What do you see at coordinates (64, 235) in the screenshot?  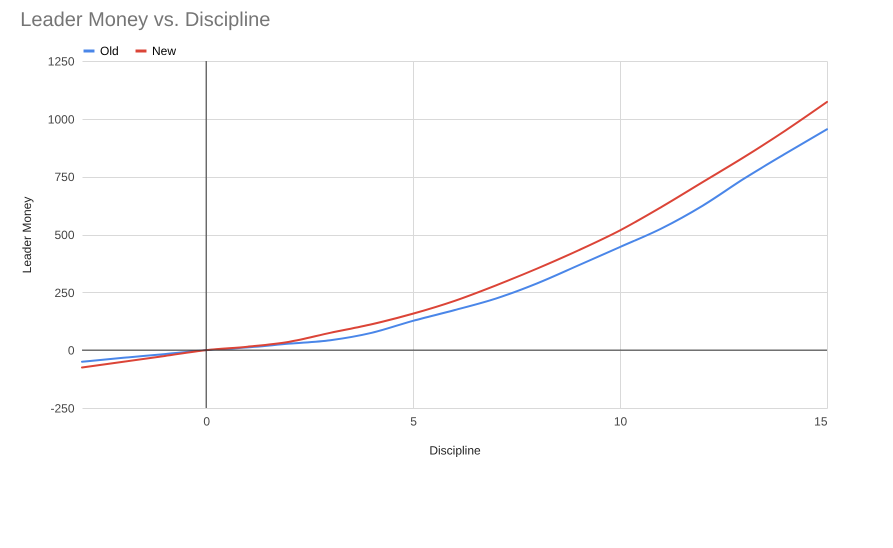 I see `y-tick-label: 500` at bounding box center [64, 235].